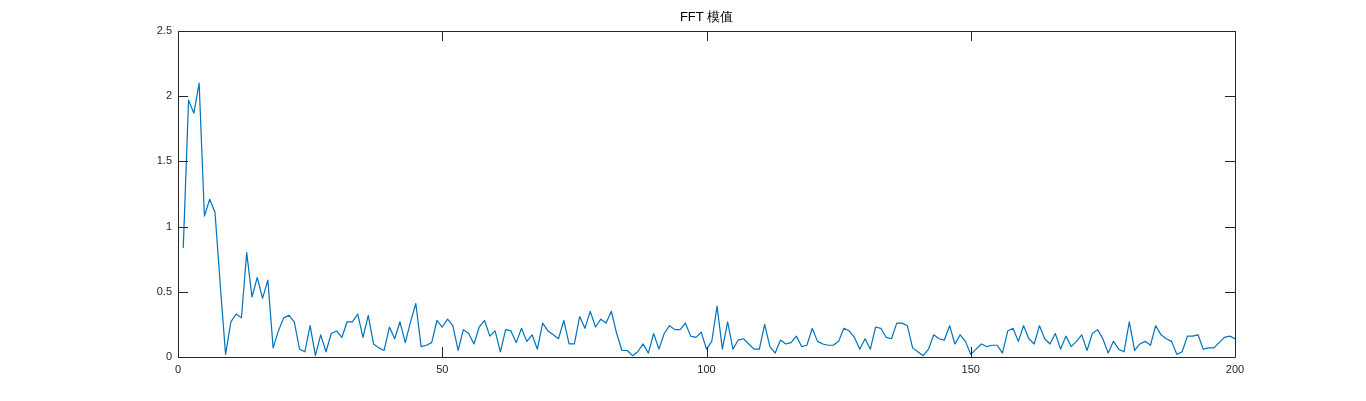 Image resolution: width=1366 pixels, height=401 pixels. What do you see at coordinates (168, 356) in the screenshot?
I see `y-tick-label: 0` at bounding box center [168, 356].